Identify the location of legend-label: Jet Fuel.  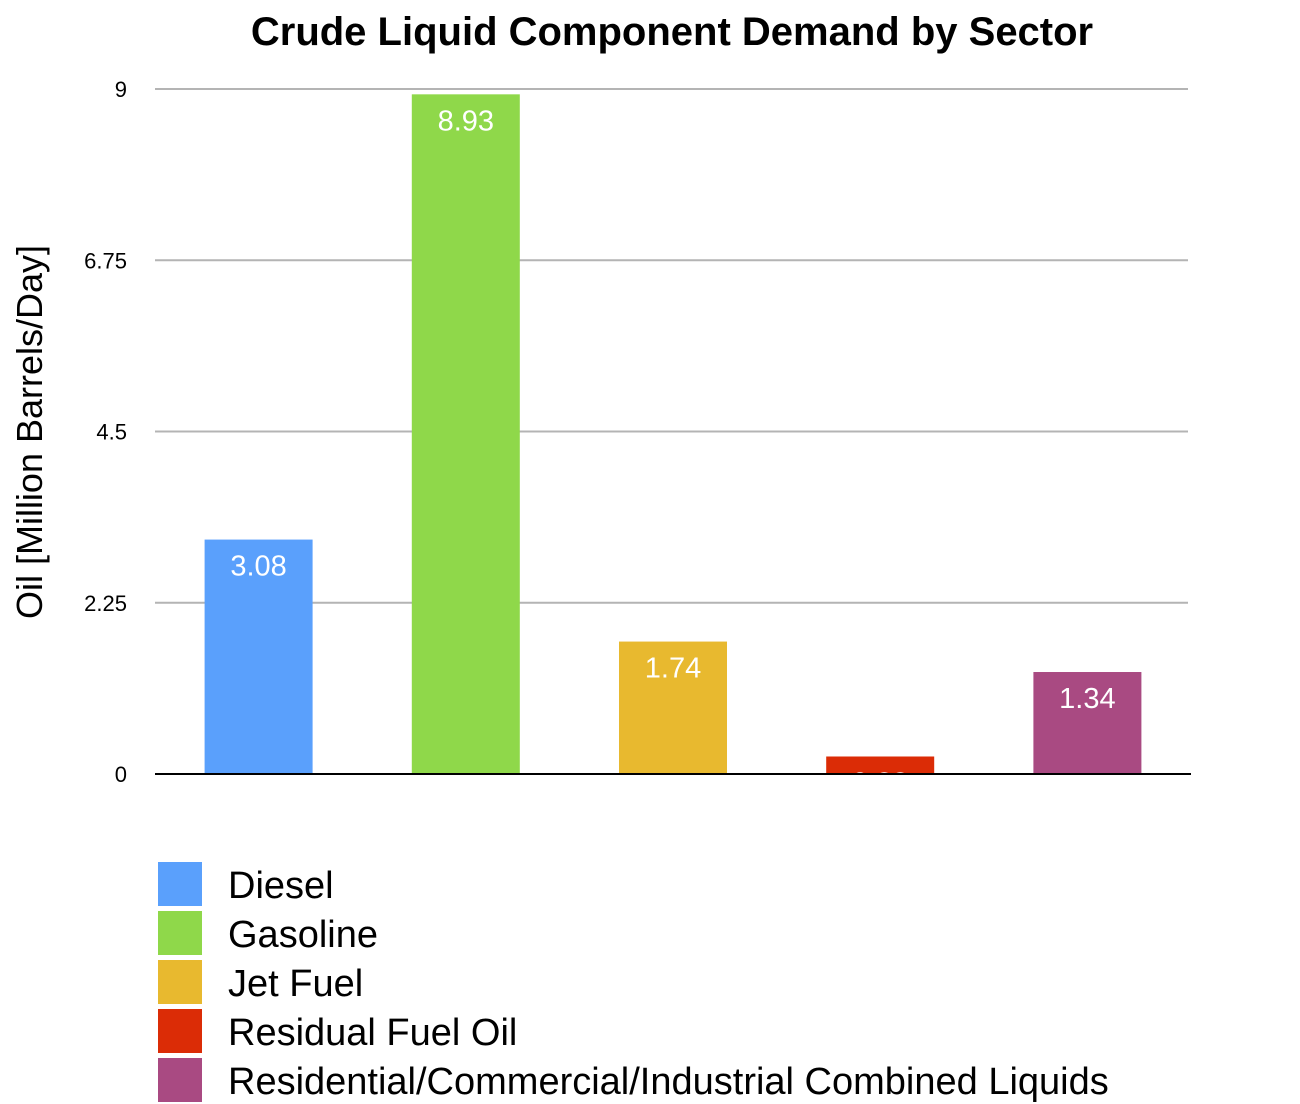
(295, 984).